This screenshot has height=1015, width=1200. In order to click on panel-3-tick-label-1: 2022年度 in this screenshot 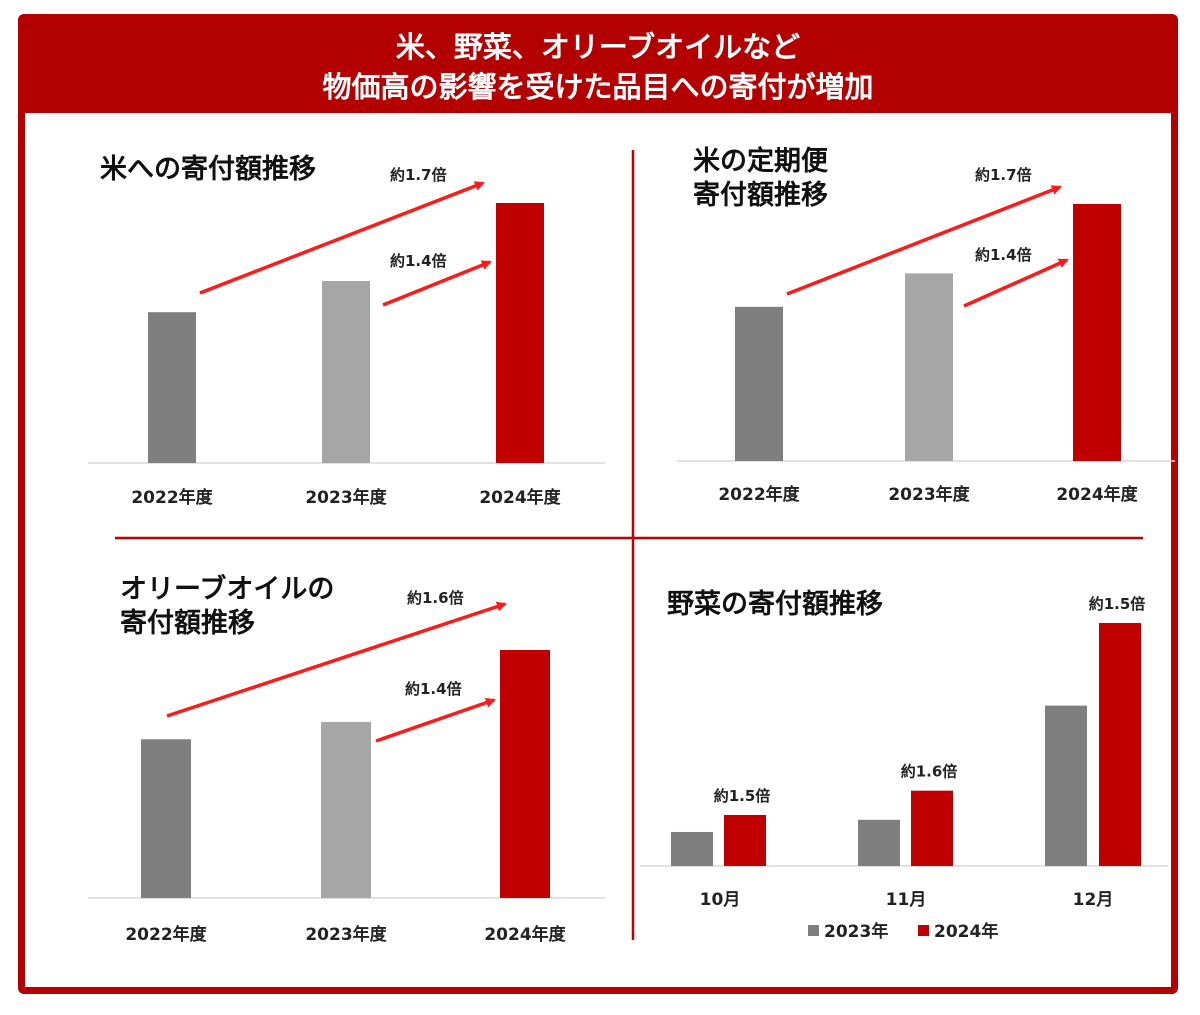, I will do `click(166, 934)`.